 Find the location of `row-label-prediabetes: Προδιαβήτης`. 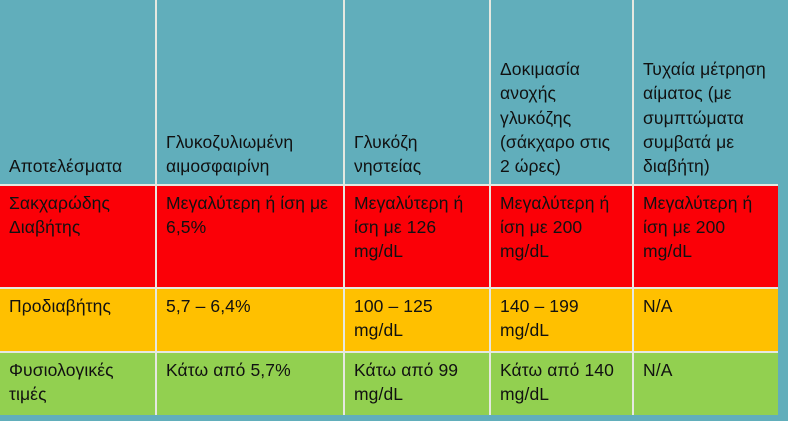

row-label-prediabetes: Προδιαβήτης is located at coordinates (77, 320).